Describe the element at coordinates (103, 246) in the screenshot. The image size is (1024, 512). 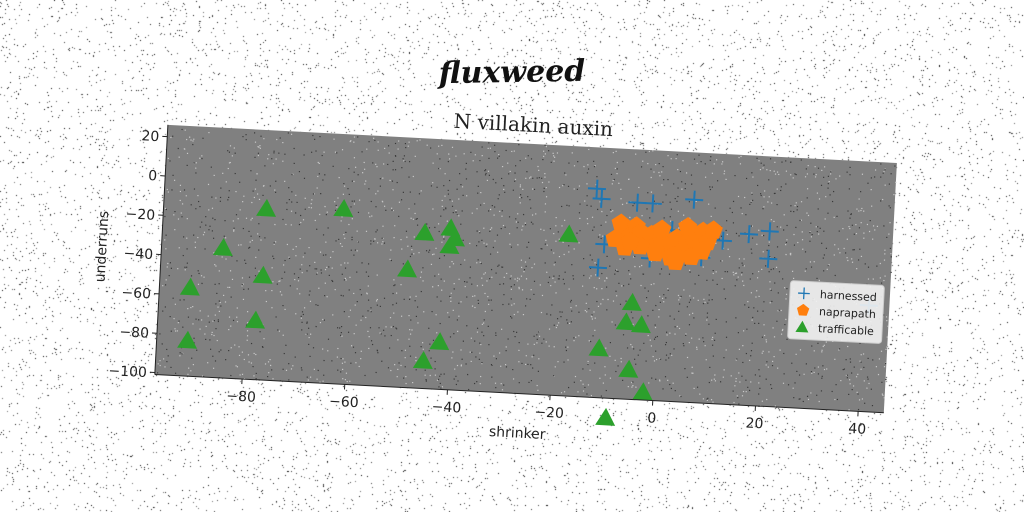
I see `y-axis-label: underruns` at that location.